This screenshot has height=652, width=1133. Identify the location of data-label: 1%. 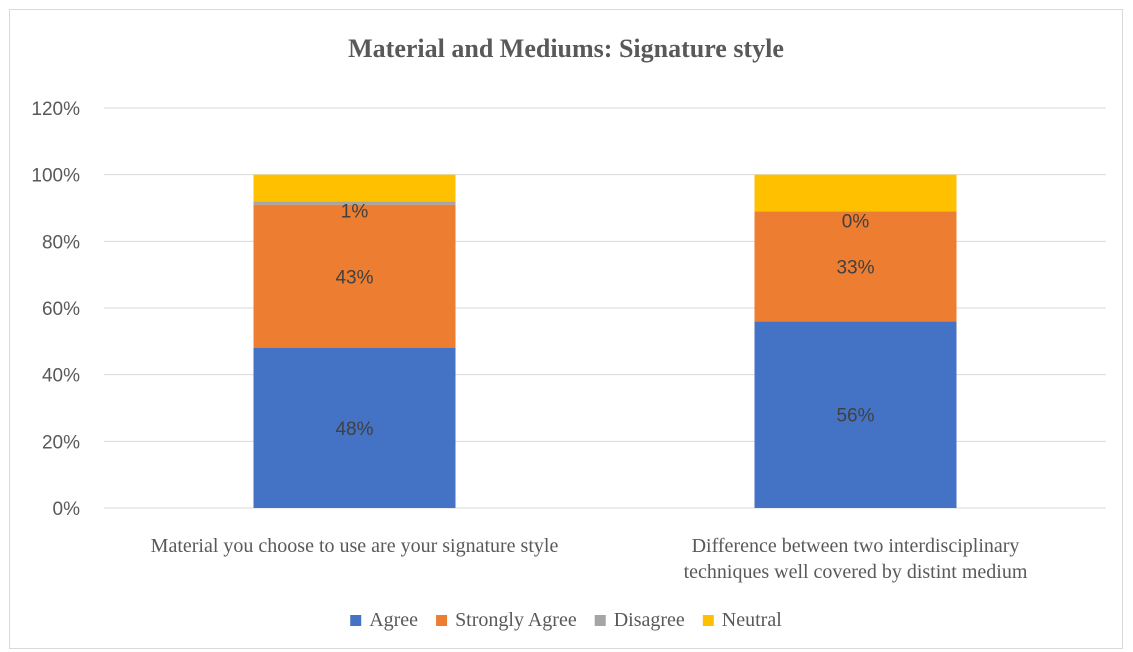
(355, 211).